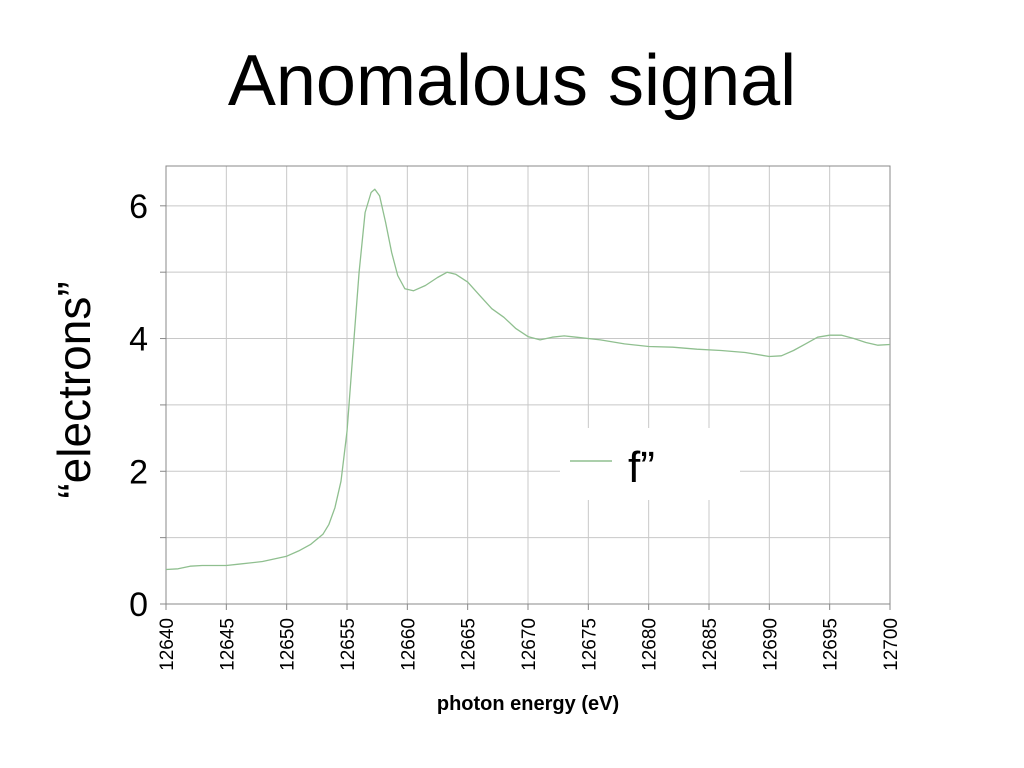  I want to click on x-tick-label: 12640, so click(167, 644).